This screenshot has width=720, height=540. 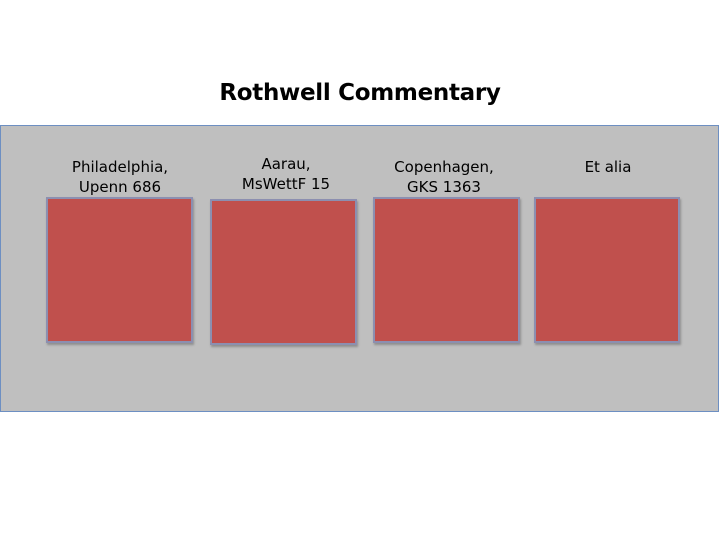 What do you see at coordinates (286, 174) in the screenshot?
I see `manuscript-label: Aarau, MsWettF 15` at bounding box center [286, 174].